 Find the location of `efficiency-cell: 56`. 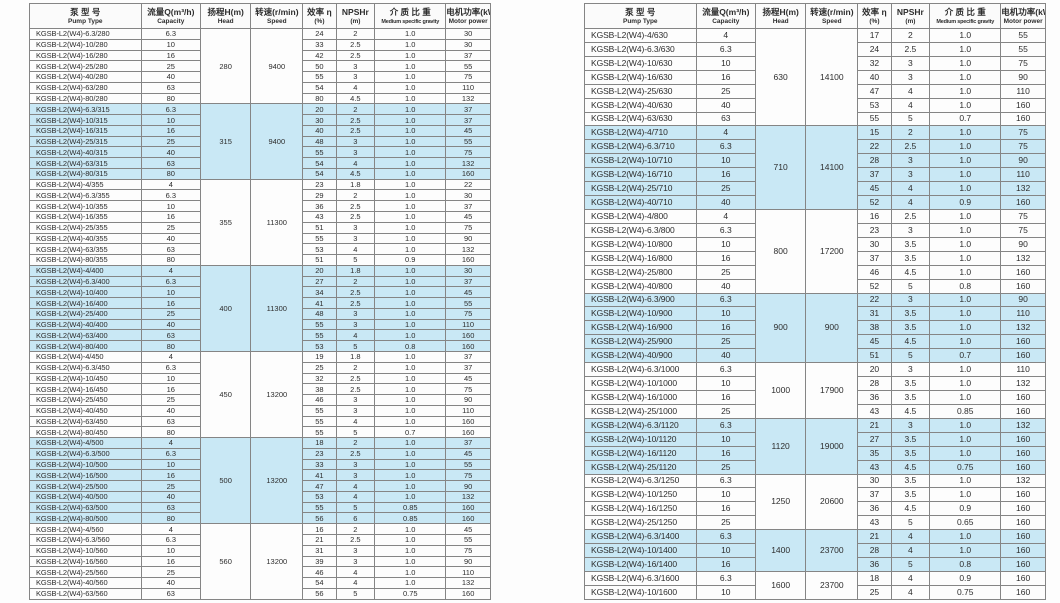

efficiency-cell: 56 is located at coordinates (319, 518).